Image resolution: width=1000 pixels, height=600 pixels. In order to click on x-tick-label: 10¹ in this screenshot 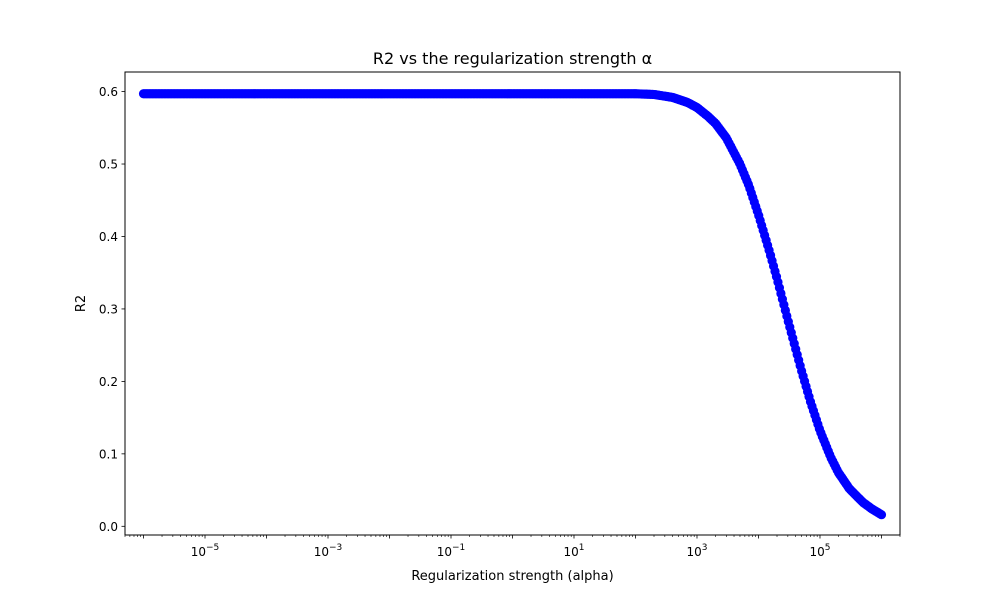, I will do `click(573, 551)`.